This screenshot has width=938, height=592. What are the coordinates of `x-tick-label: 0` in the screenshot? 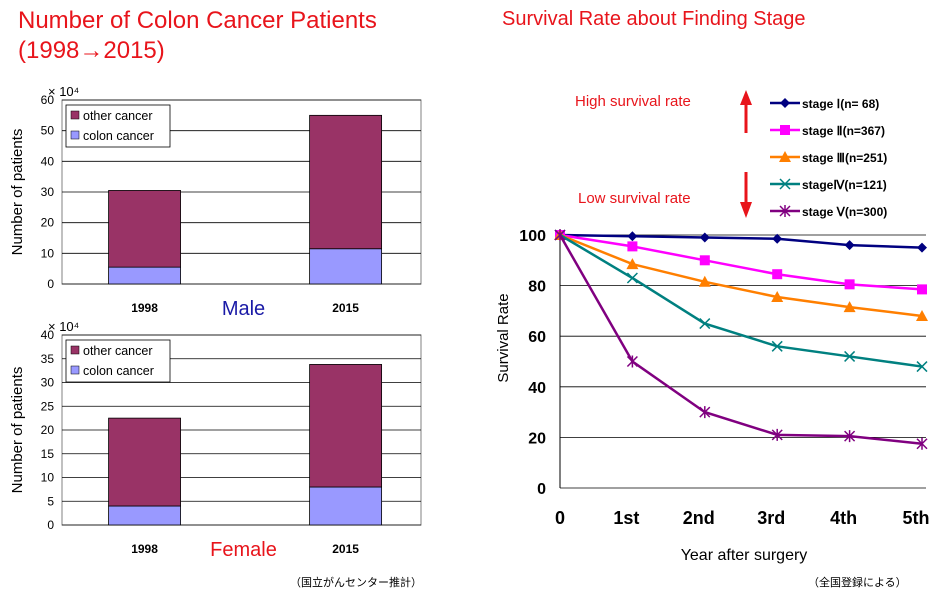 It's located at (560, 518).